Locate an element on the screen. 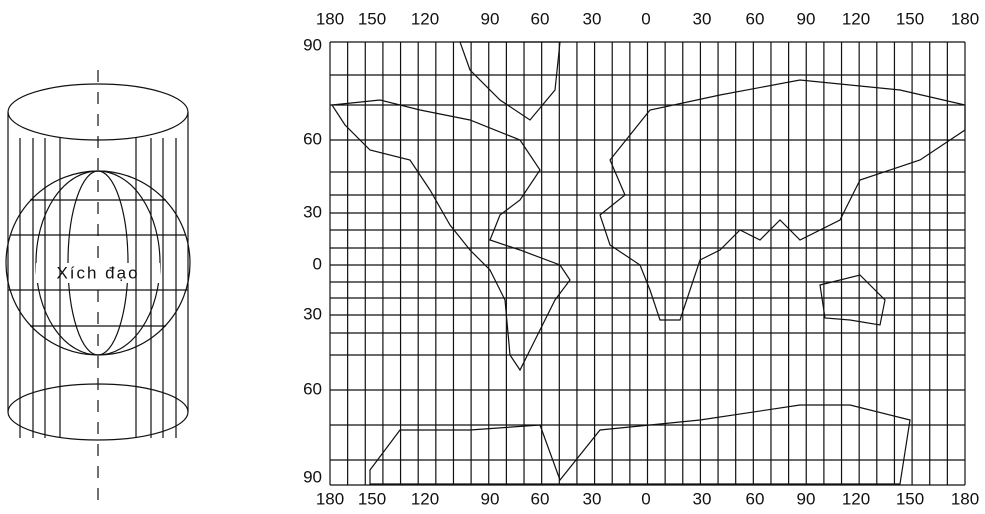  latitude-label: 0 is located at coordinates (317, 263).